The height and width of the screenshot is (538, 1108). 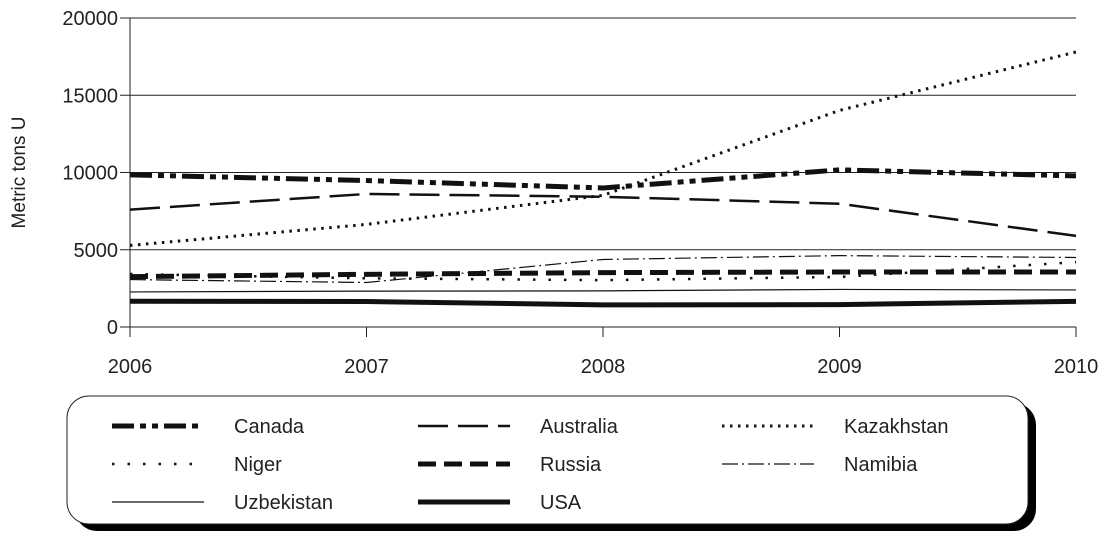 What do you see at coordinates (96, 251) in the screenshot?
I see `y-tick-label: 5000` at bounding box center [96, 251].